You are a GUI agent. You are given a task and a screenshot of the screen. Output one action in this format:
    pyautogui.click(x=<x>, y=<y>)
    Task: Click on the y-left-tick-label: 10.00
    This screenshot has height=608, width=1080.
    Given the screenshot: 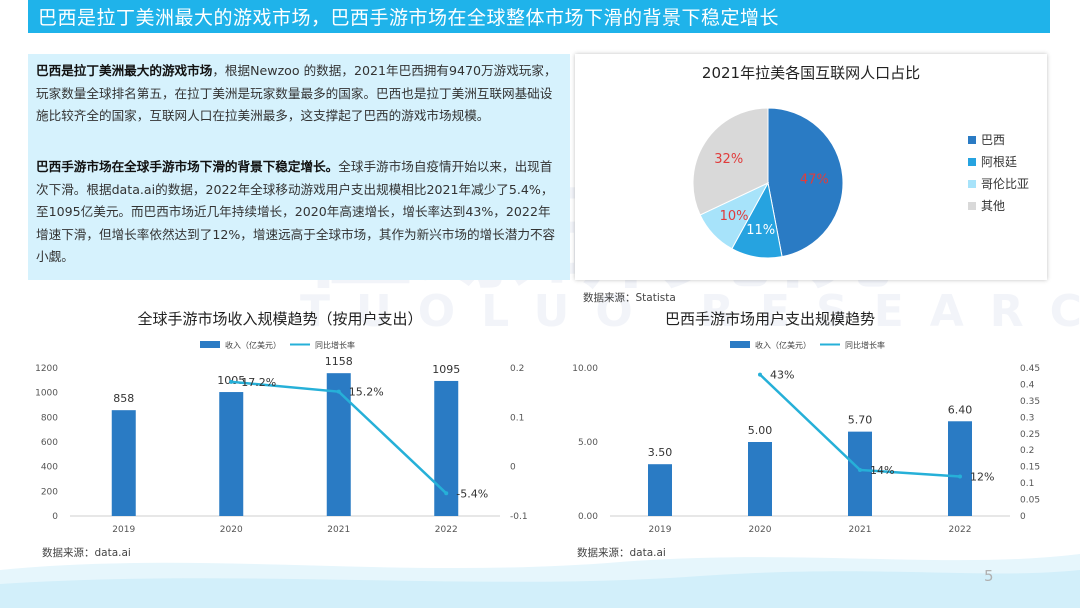 What is the action you would take?
    pyautogui.click(x=585, y=369)
    